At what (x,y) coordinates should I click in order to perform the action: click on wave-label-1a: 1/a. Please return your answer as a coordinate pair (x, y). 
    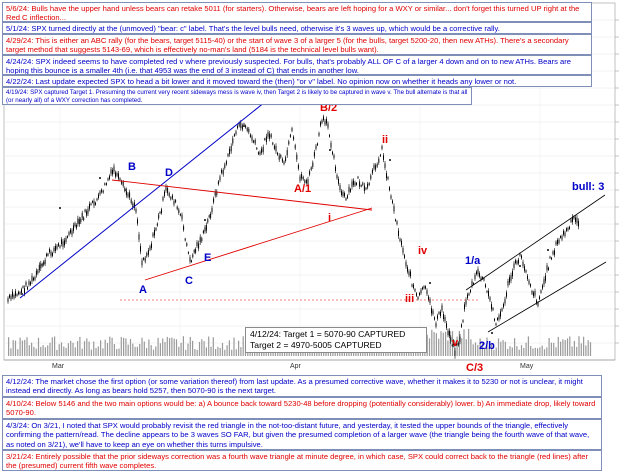
    Looking at the image, I should click on (473, 261).